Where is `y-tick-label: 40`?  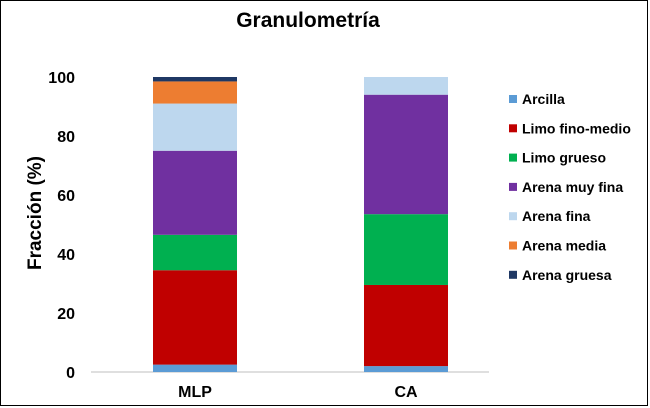 y-tick-label: 40 is located at coordinates (66, 255).